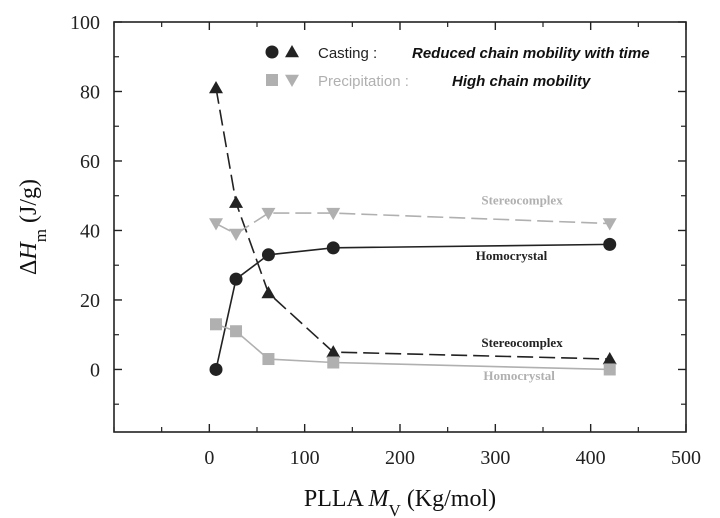 The width and height of the screenshot is (720, 518). What do you see at coordinates (591, 458) in the screenshot?
I see `x-tick-label: 400` at bounding box center [591, 458].